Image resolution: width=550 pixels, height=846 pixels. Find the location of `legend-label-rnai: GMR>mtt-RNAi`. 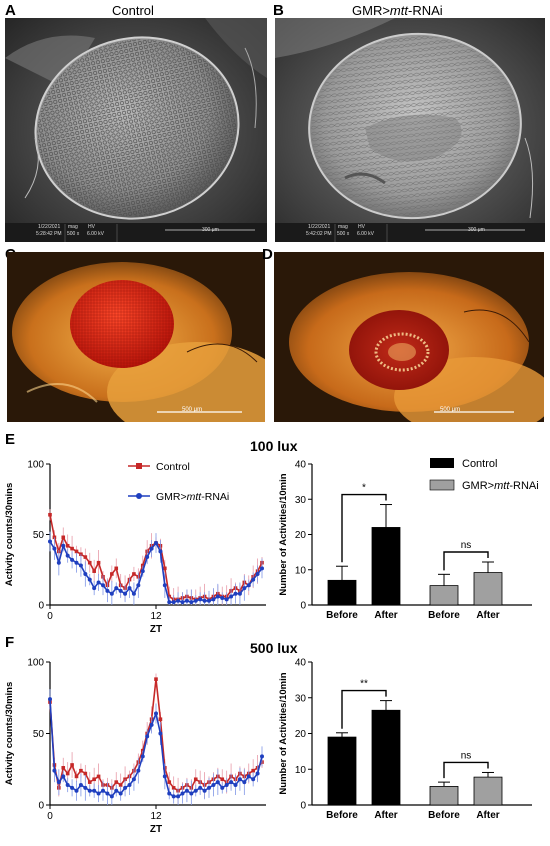

legend-label-rnai: GMR>mtt-RNAi is located at coordinates (500, 486).